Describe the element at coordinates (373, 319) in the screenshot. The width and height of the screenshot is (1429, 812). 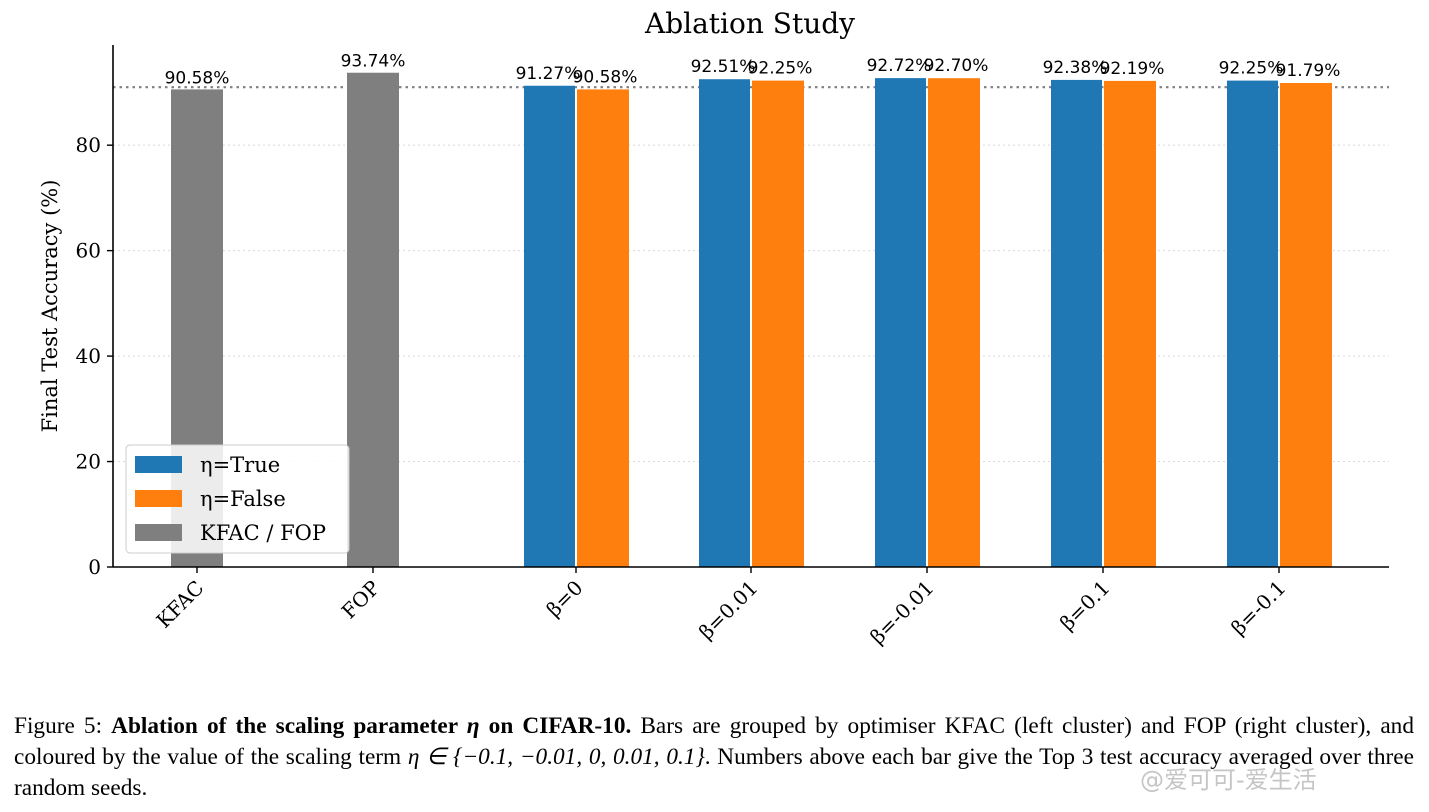
I see `bar-kfac-fop` at that location.